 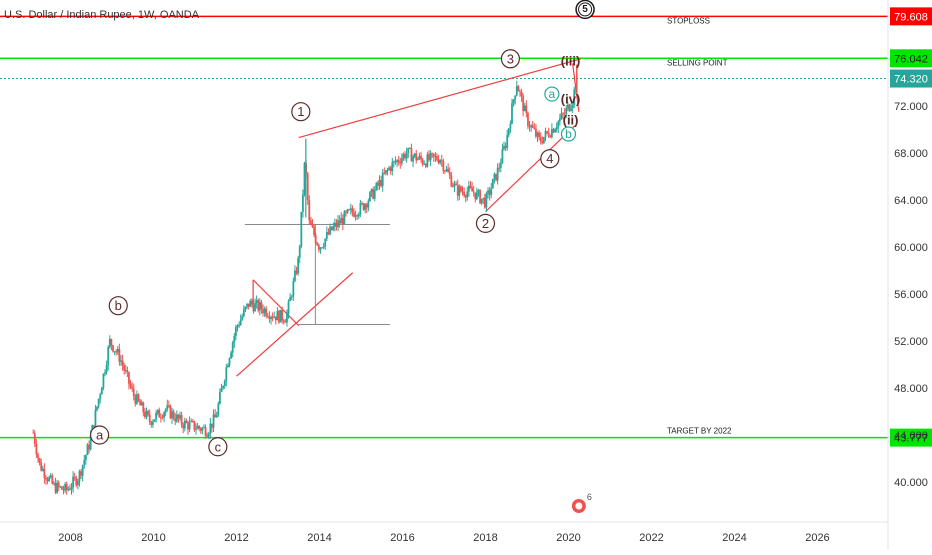 What do you see at coordinates (102, 15) in the screenshot?
I see `chart-title: U.S. Dollar / Indian Rupee, 1W, OANDA` at bounding box center [102, 15].